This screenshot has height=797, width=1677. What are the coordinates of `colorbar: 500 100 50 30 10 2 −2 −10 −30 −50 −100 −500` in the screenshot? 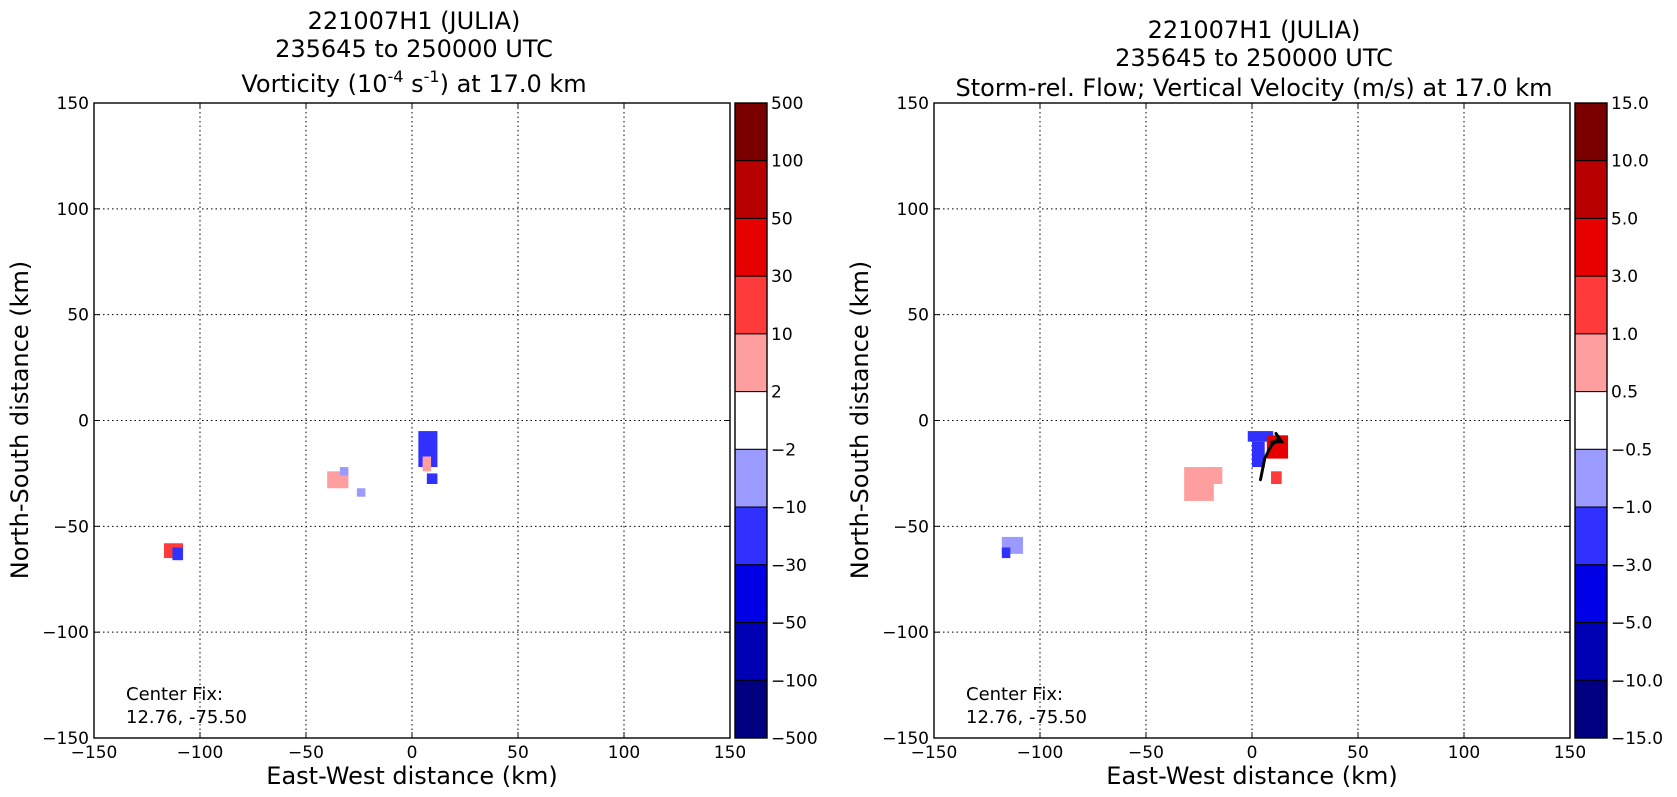 It's located at (776, 421).